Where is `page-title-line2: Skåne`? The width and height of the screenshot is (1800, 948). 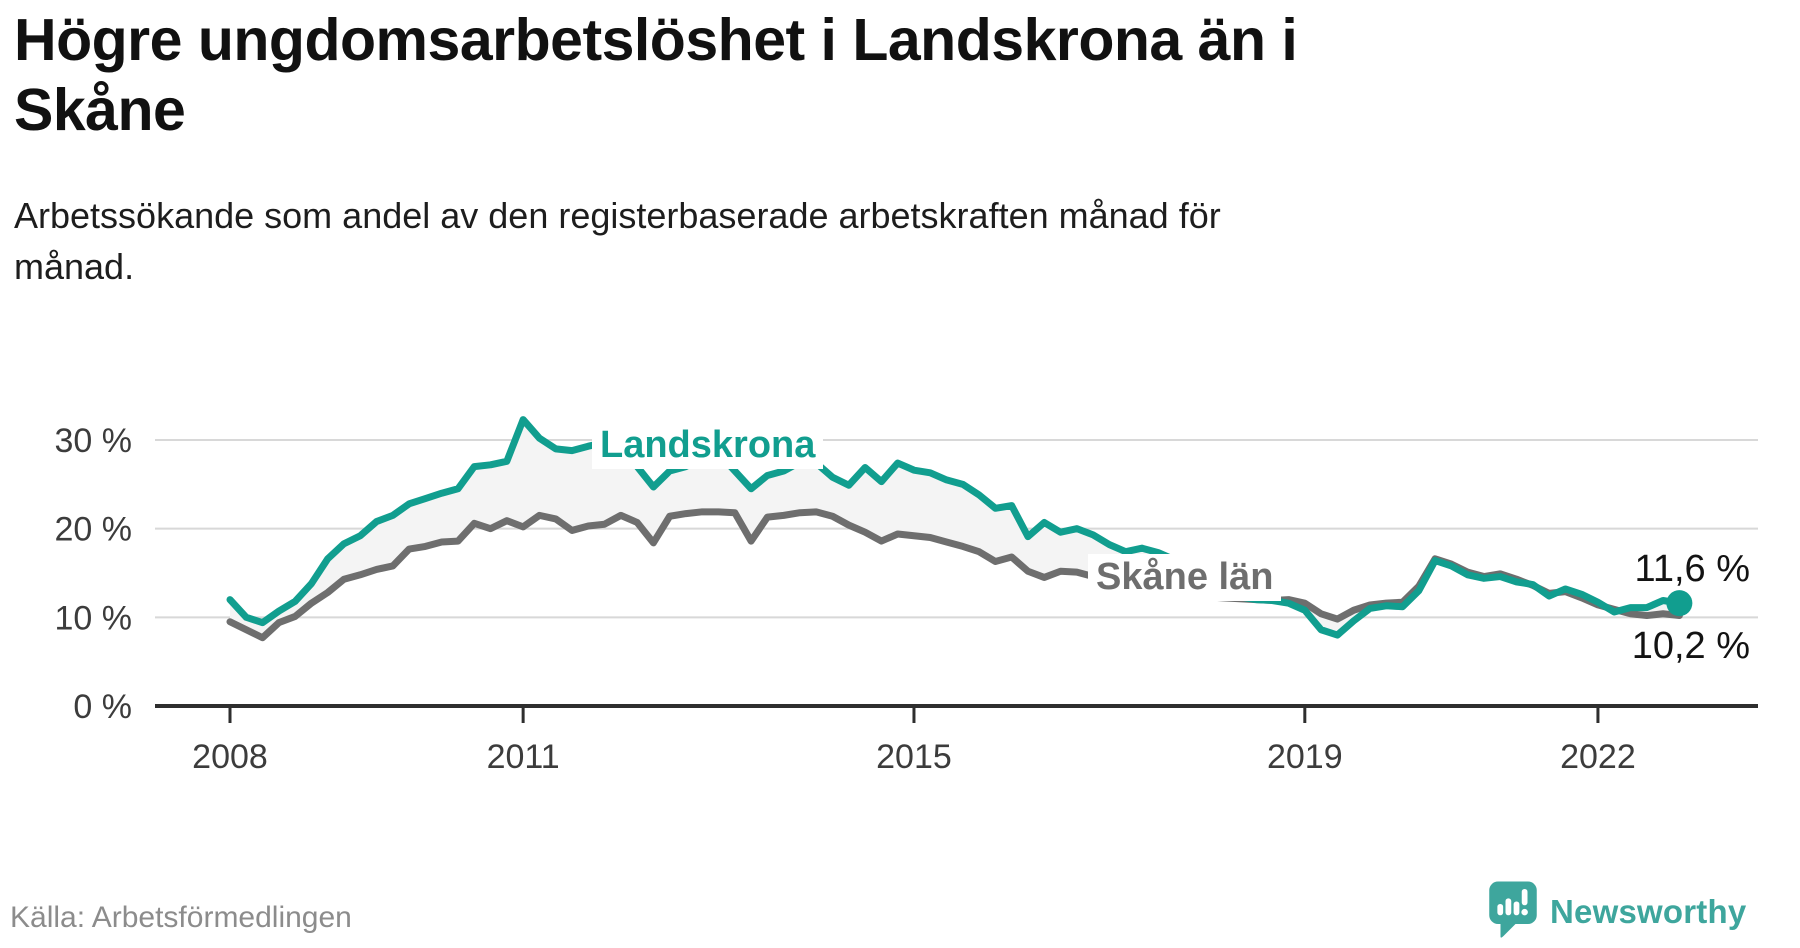
page-title-line2: Skåne is located at coordinates (100, 109).